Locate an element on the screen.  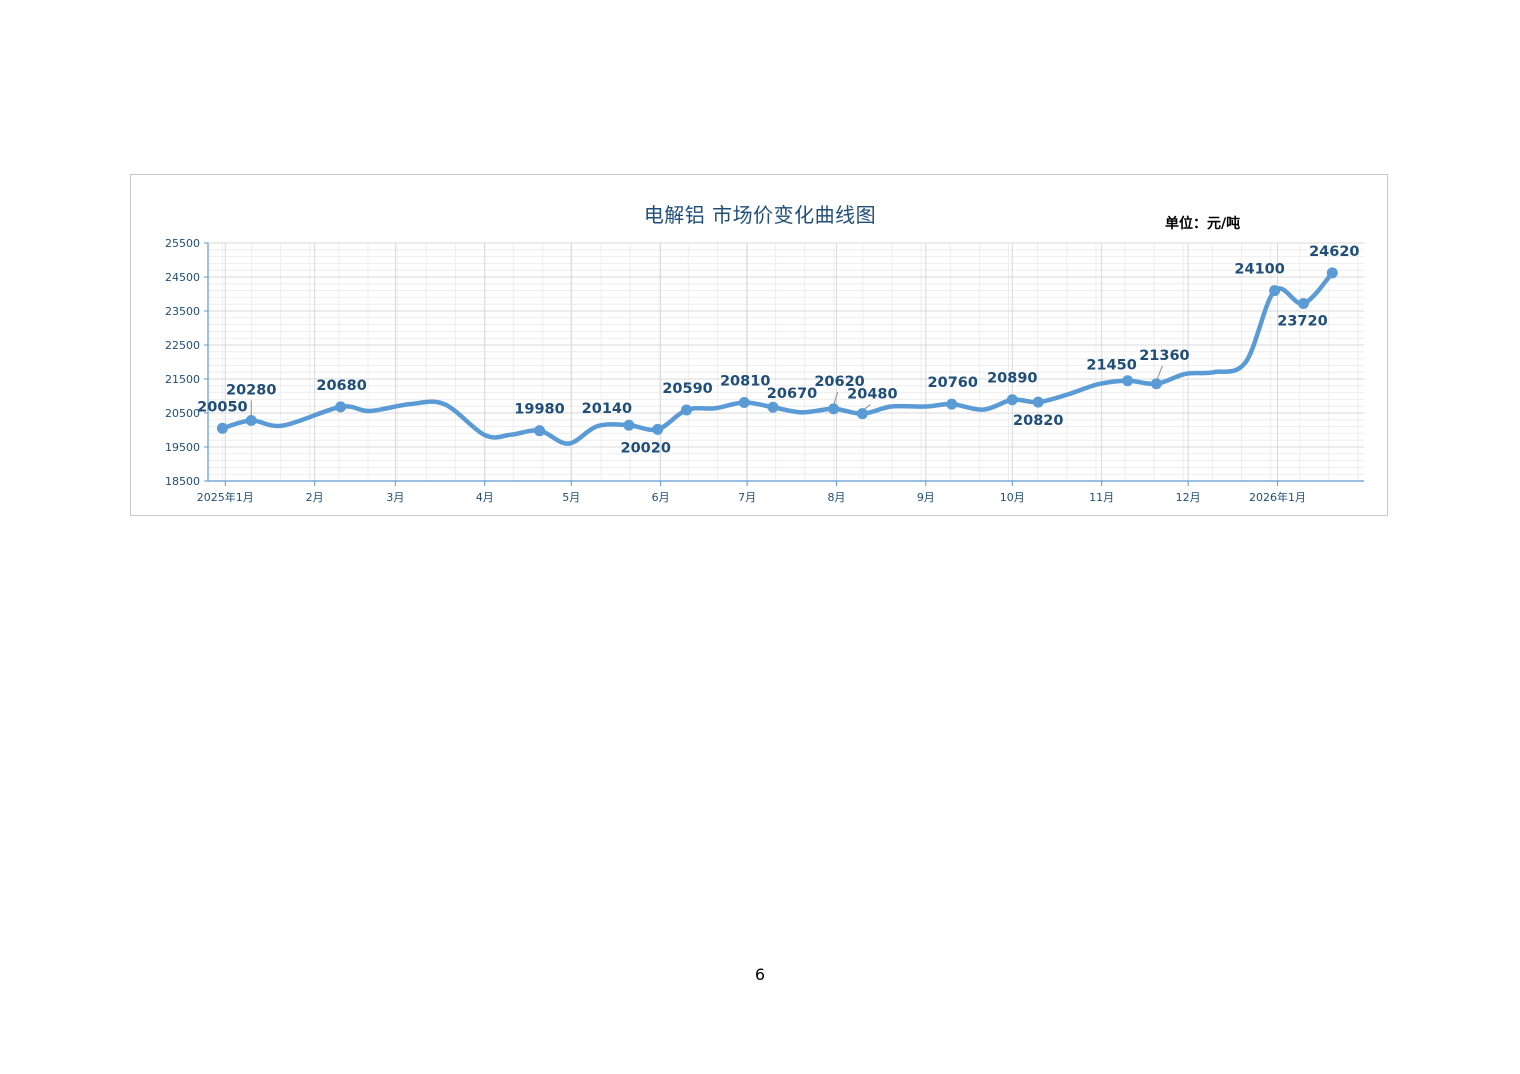
x-tick-label: 6月 is located at coordinates (661, 497).